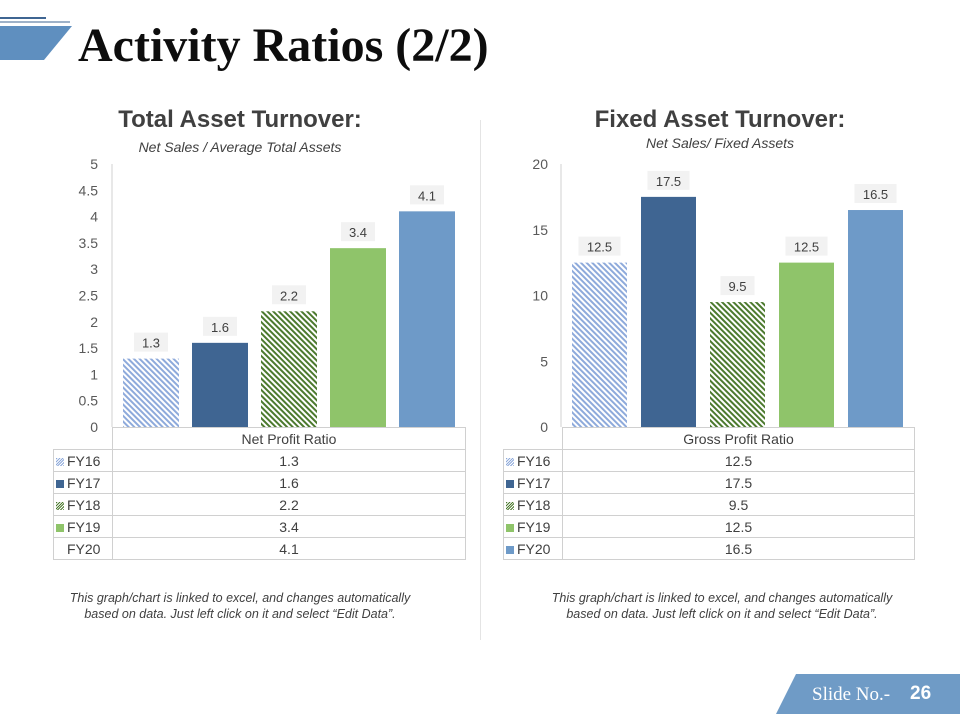 The image size is (960, 720). I want to click on table-row: FY16 1.3, so click(259, 460).